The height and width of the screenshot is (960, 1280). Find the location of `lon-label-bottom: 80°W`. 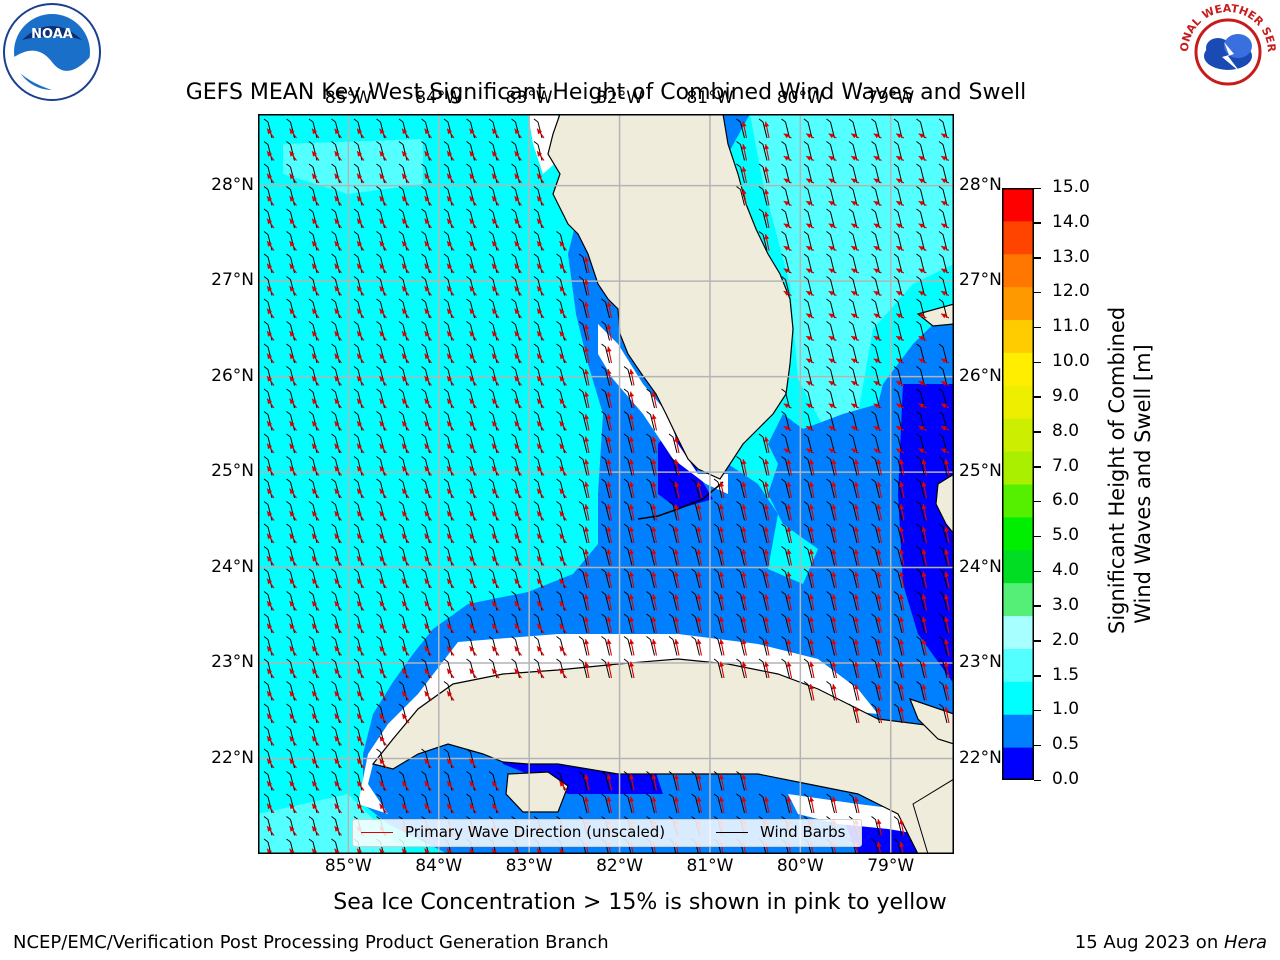

lon-label-bottom: 80°W is located at coordinates (800, 866).